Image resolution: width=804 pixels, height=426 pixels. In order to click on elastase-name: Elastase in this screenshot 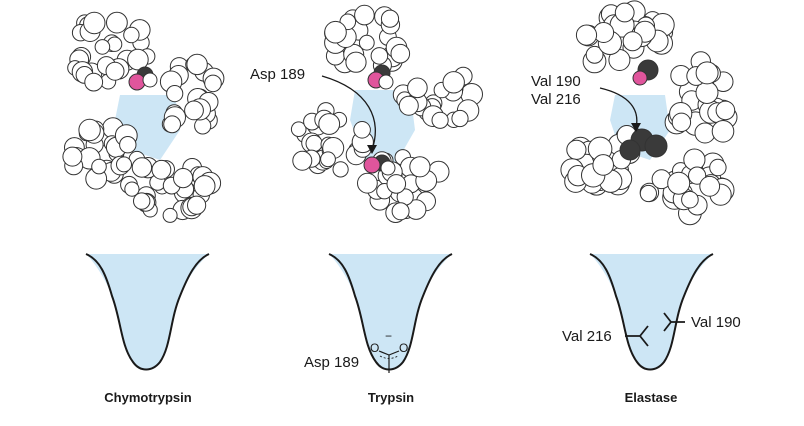, I will do `click(651, 397)`.